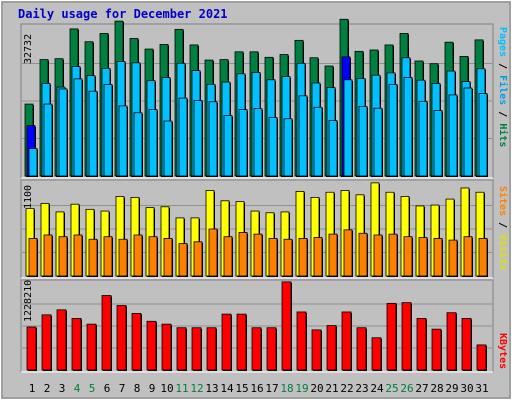 This screenshot has height=400, width=512. What do you see at coordinates (62, 388) in the screenshot?
I see `day-label-3: 3` at bounding box center [62, 388].